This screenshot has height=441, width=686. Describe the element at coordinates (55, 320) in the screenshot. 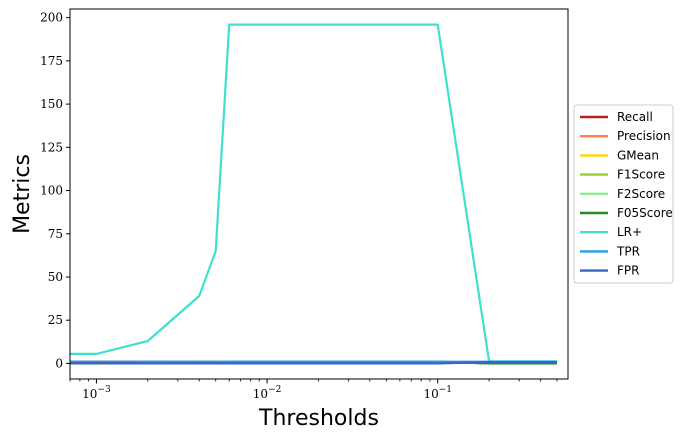

I see `y-tick-label: 25` at that location.